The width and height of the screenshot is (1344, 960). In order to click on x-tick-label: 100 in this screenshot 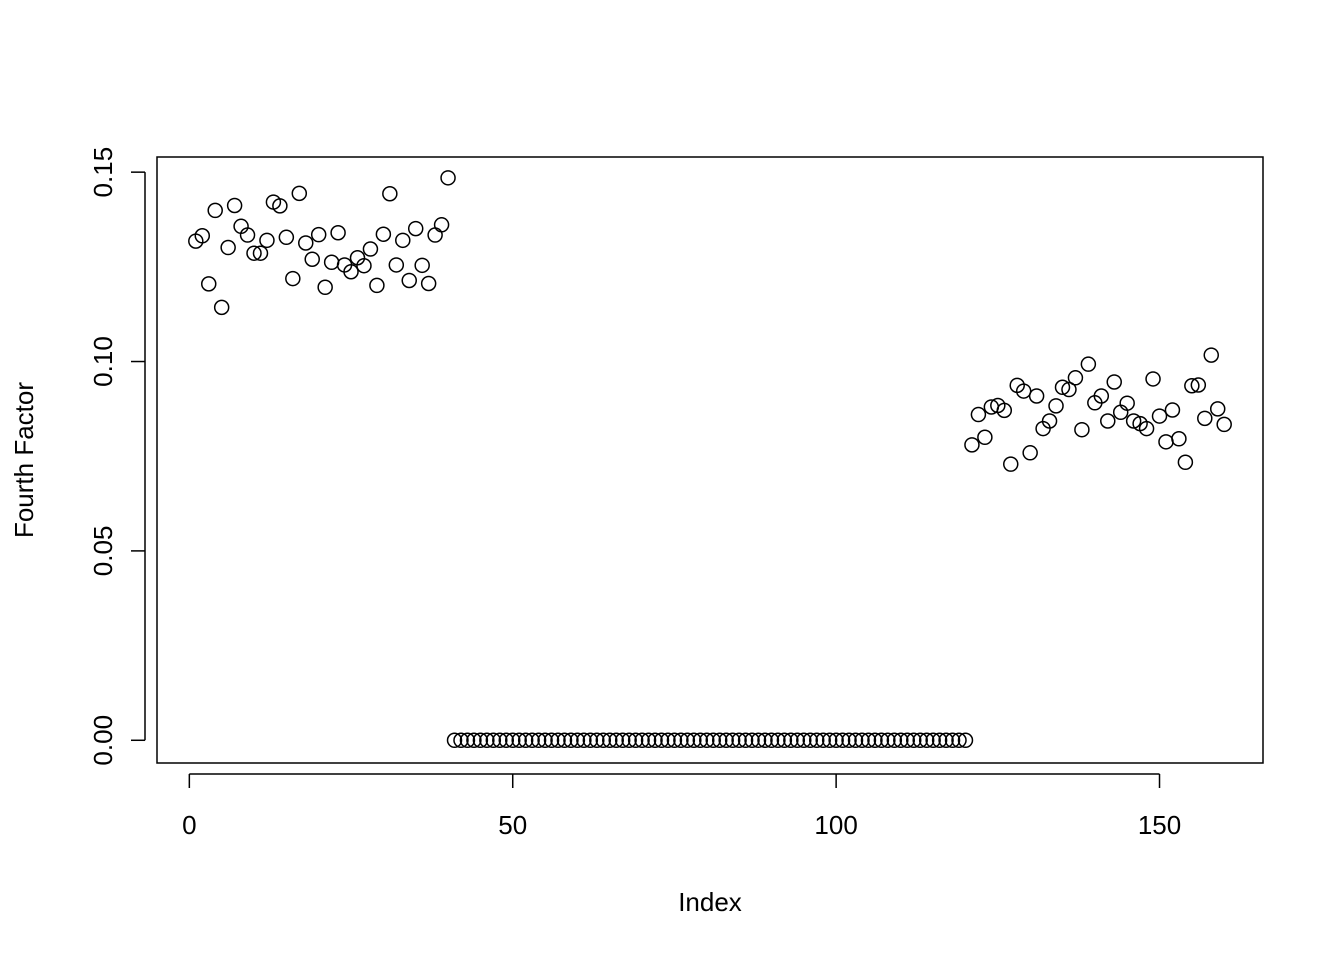, I will do `click(835, 825)`.